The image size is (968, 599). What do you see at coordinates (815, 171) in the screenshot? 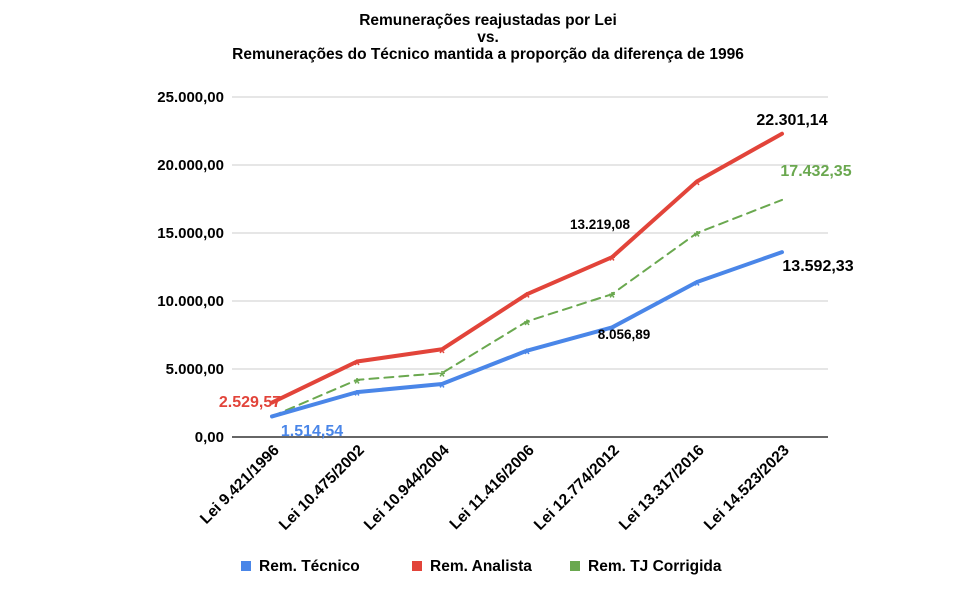
I see `data-label: 17.432,35` at bounding box center [815, 171].